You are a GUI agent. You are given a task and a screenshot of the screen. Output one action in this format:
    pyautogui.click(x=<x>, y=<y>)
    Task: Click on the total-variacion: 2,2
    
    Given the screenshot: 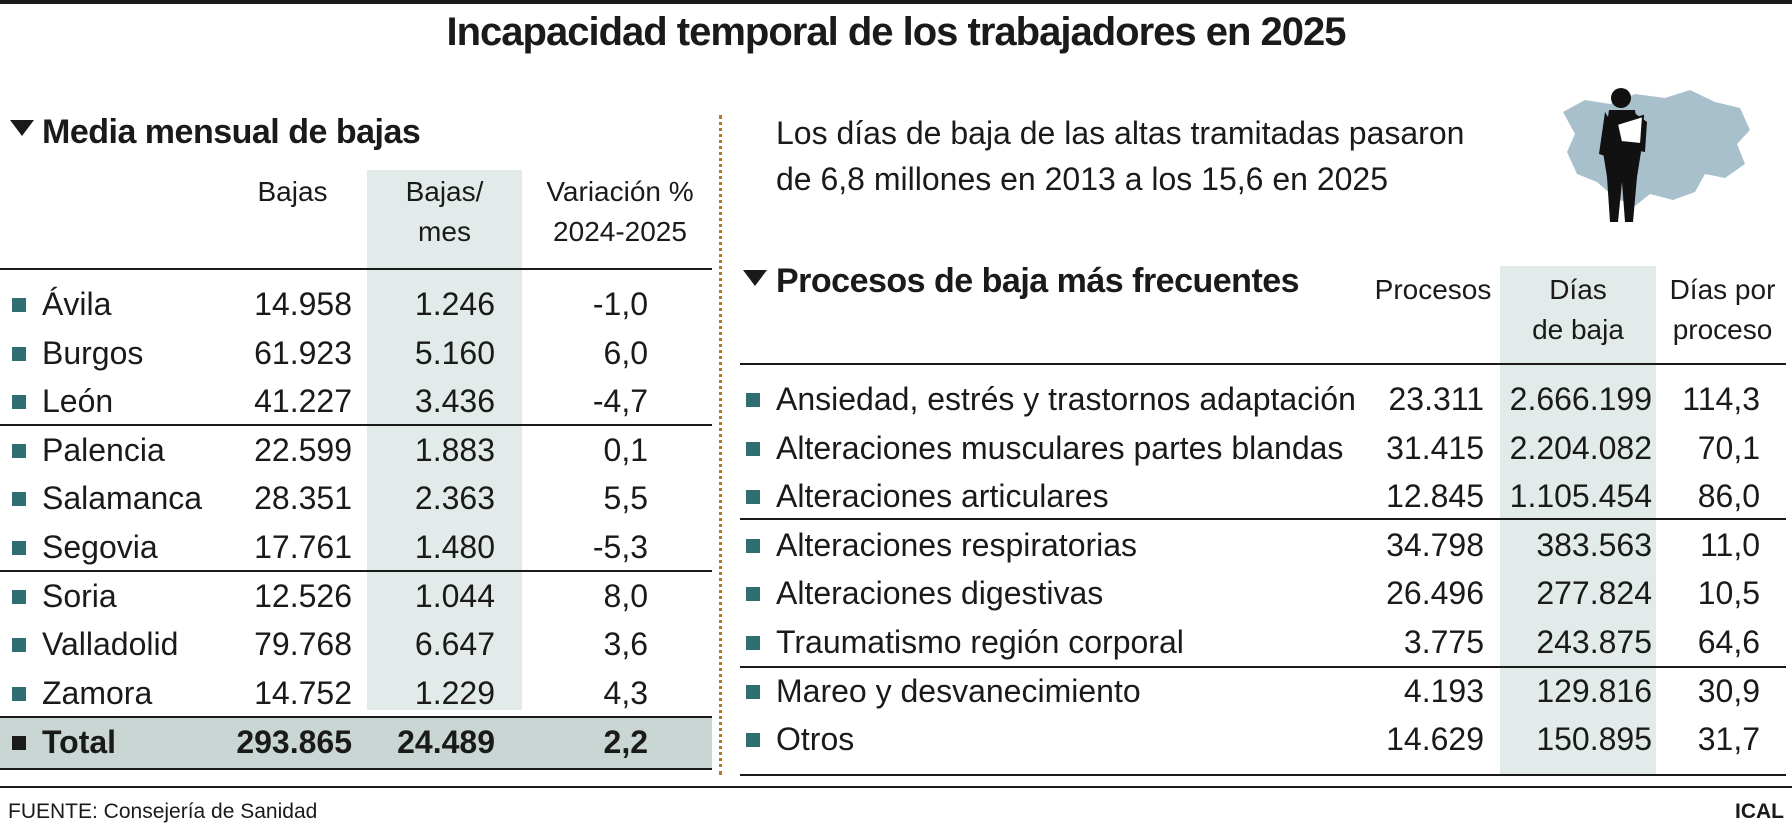 What is the action you would take?
    pyautogui.click(x=625, y=742)
    